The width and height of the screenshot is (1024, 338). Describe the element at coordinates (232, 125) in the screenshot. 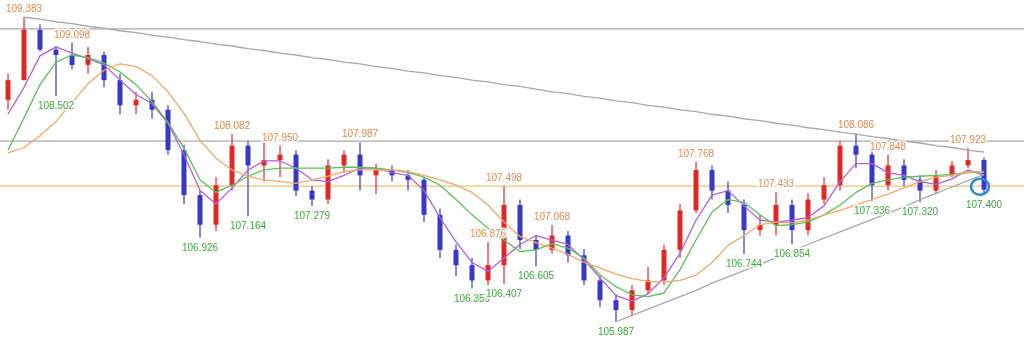

I see `annotation: 108.082` at that location.